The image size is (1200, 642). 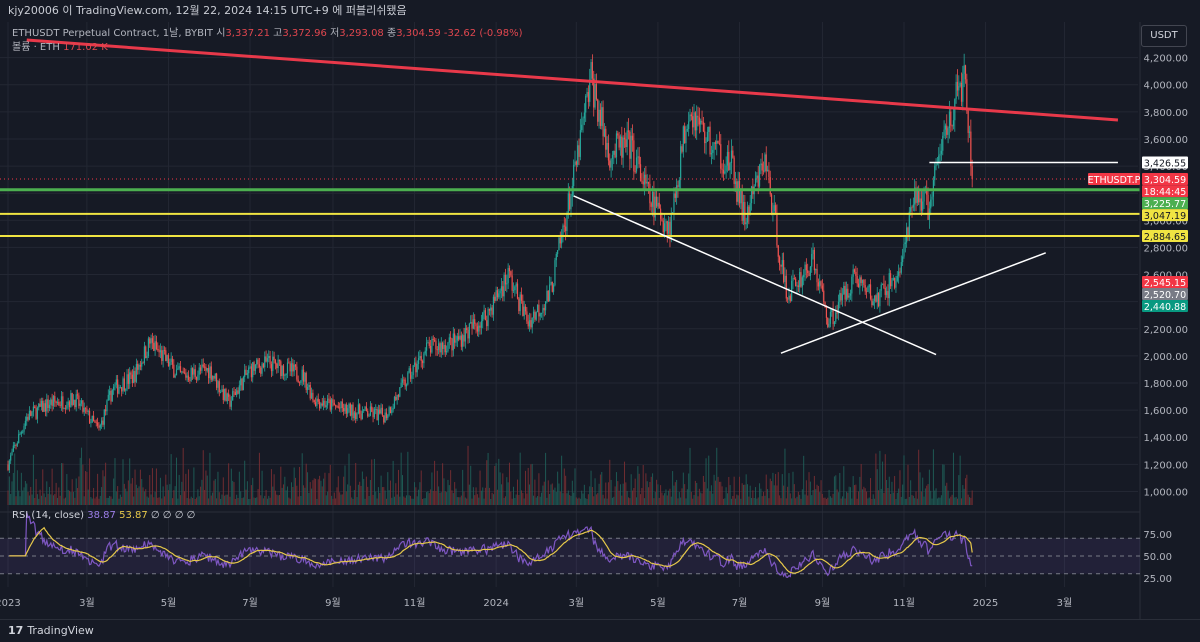 I want to click on change-value: -32.62 (-0.98%), so click(x=483, y=33).